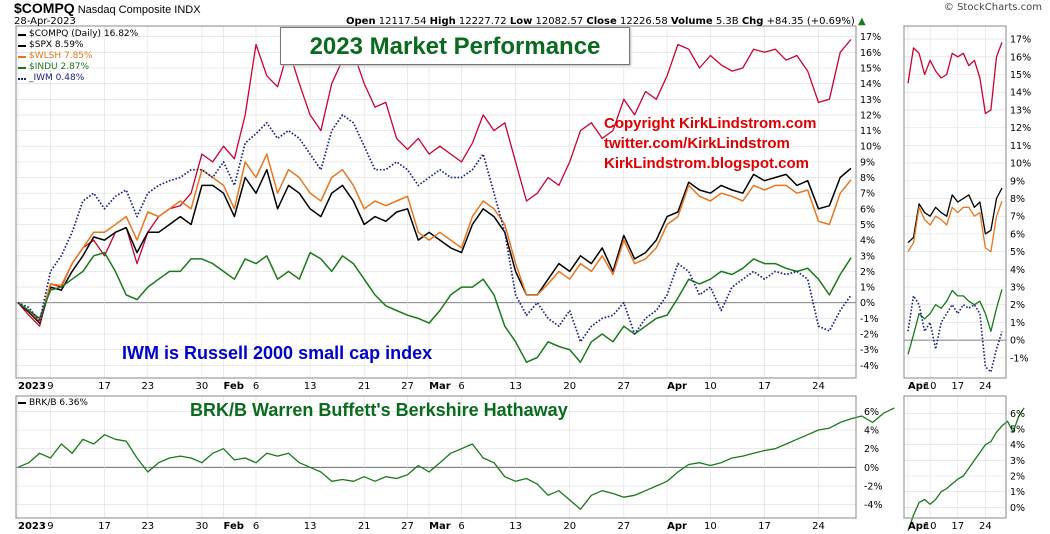 Image resolution: width=1050 pixels, height=534 pixels. Describe the element at coordinates (256, 526) in the screenshot. I see `brk-x-tick-label: 6` at that location.